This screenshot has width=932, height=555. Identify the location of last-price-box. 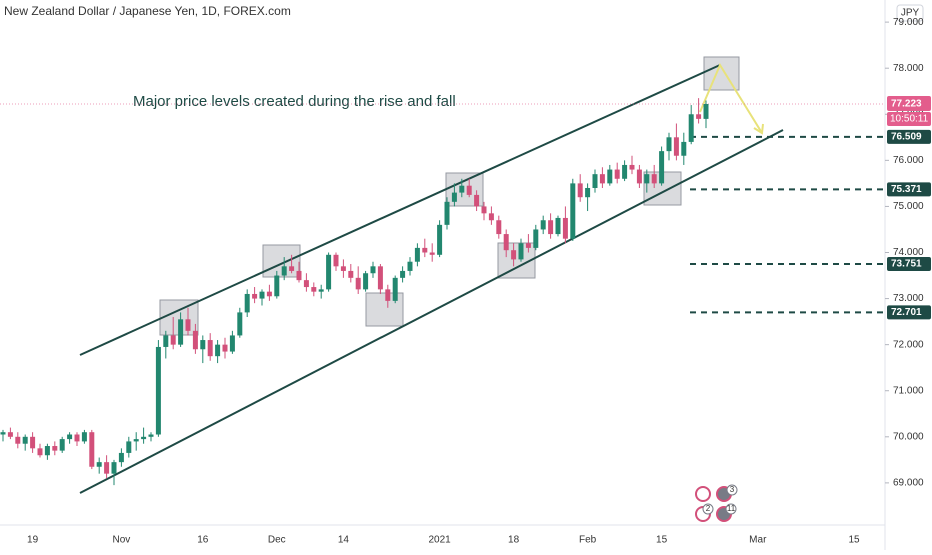
(909, 103).